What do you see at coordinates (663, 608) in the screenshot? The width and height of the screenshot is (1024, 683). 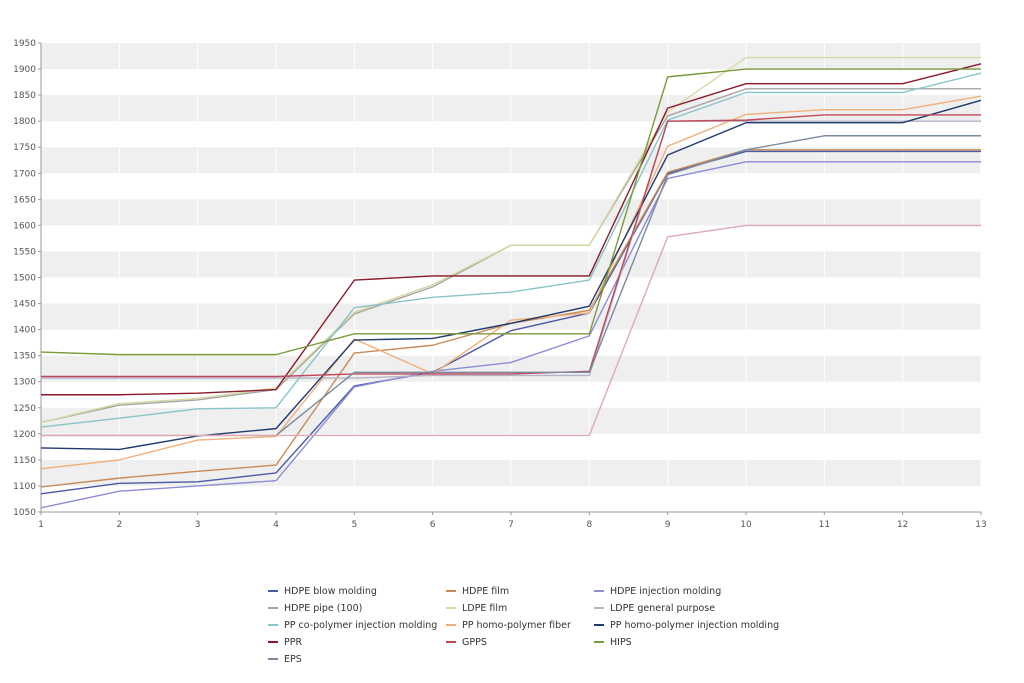 I see `legend-label: LDPE general purpose` at bounding box center [663, 608].